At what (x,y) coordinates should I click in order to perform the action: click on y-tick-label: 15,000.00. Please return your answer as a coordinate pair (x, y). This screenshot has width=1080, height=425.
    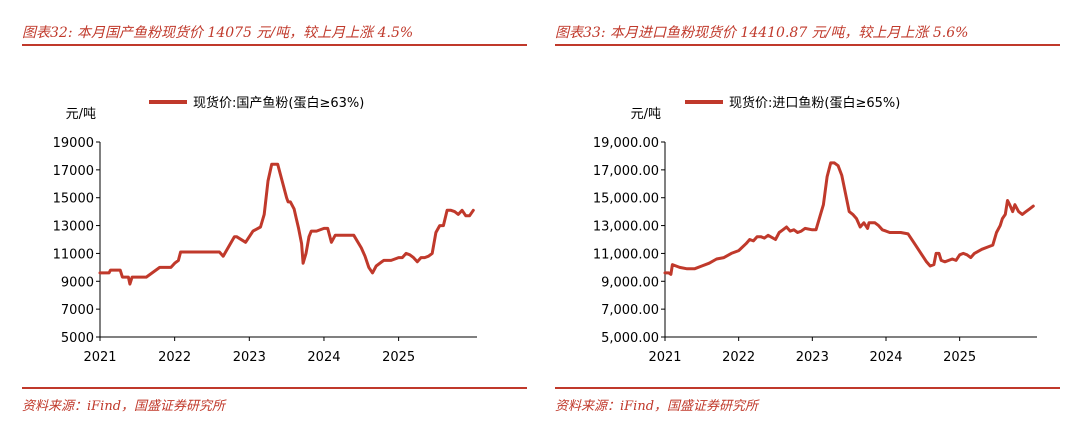
    Looking at the image, I should click on (626, 199).